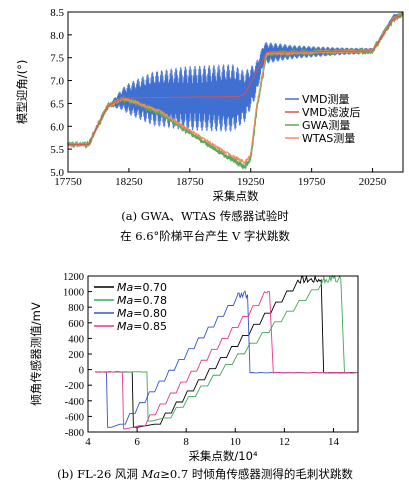 This screenshot has height=490, width=409. Describe the element at coordinates (76, 308) in the screenshot. I see `chart-b-ytick-label: 800` at that location.